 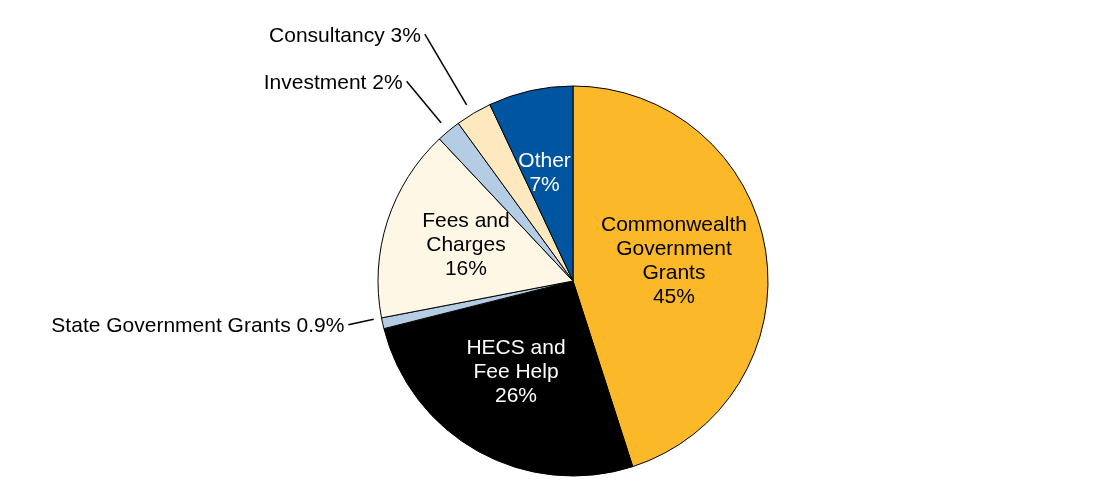 I want to click on slice-label: Fees and Charges, so click(x=466, y=231).